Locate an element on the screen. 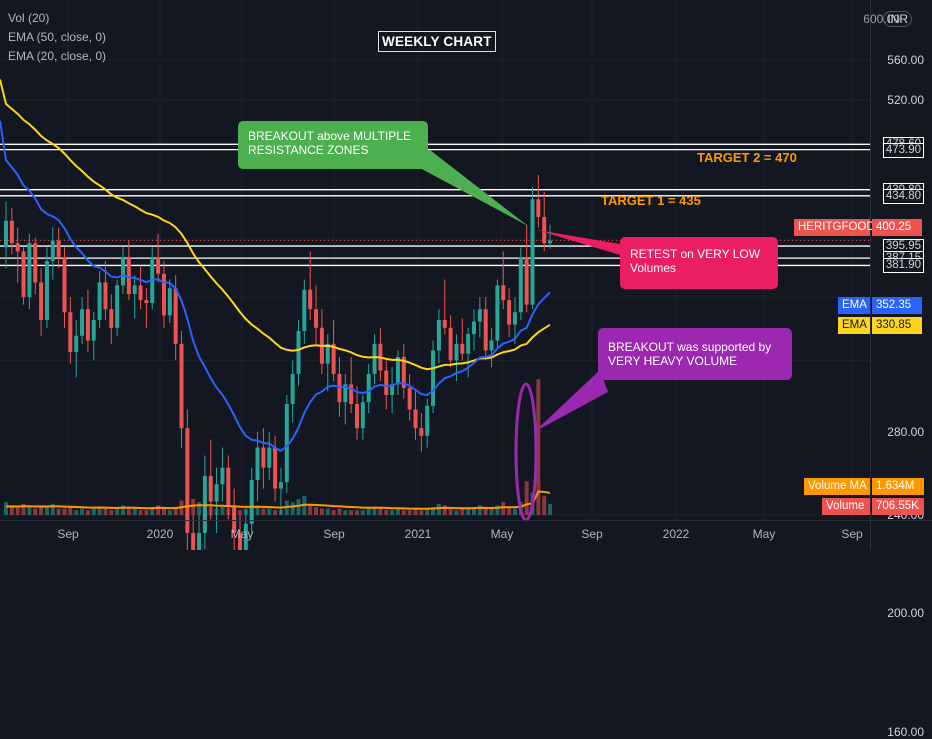 Image resolution: width=932 pixels, height=739 pixels. y-axis-line is located at coordinates (870, 275).